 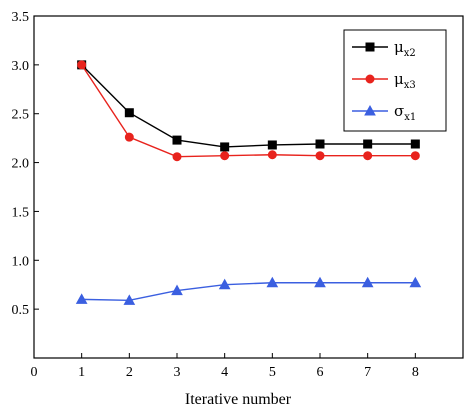 I want to click on legend-label-subscript: x3, so click(x=410, y=85).